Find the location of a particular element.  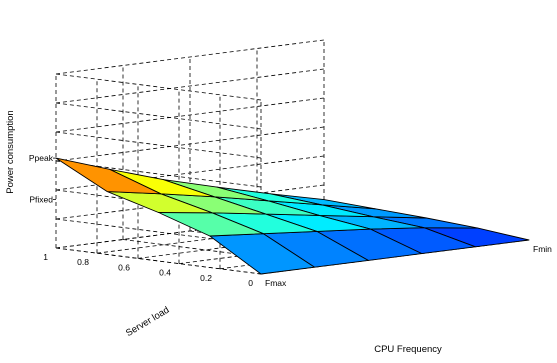

z-tick-label: Pfixed is located at coordinates (41, 199).